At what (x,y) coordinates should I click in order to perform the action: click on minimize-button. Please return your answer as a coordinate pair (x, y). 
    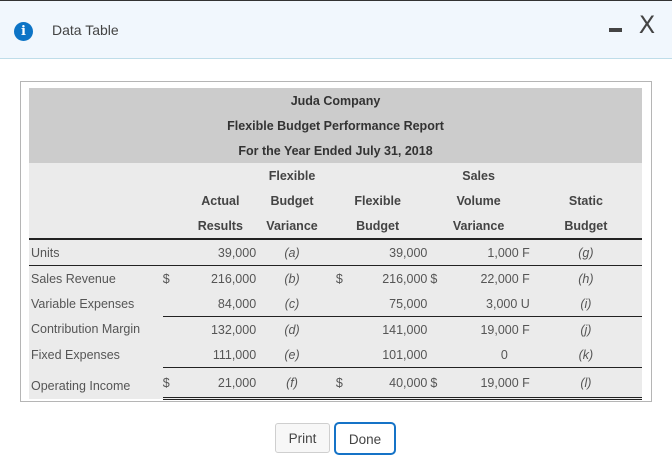
    Looking at the image, I should click on (616, 29).